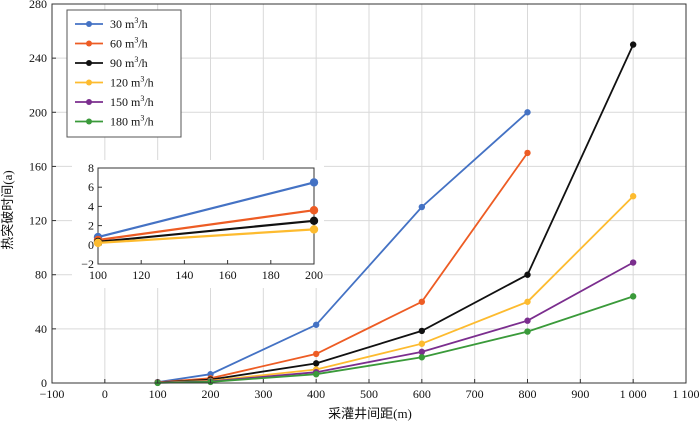 This screenshot has height=432, width=700. Describe the element at coordinates (422, 394) in the screenshot. I see `x-tick-label: 600` at that location.